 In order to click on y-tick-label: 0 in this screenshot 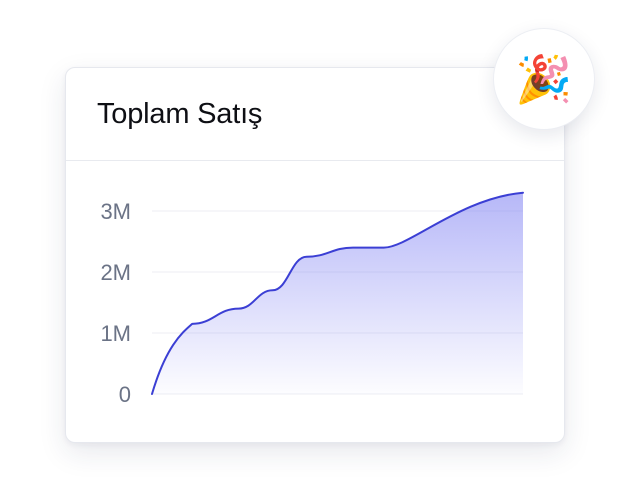, I will do `click(125, 394)`.